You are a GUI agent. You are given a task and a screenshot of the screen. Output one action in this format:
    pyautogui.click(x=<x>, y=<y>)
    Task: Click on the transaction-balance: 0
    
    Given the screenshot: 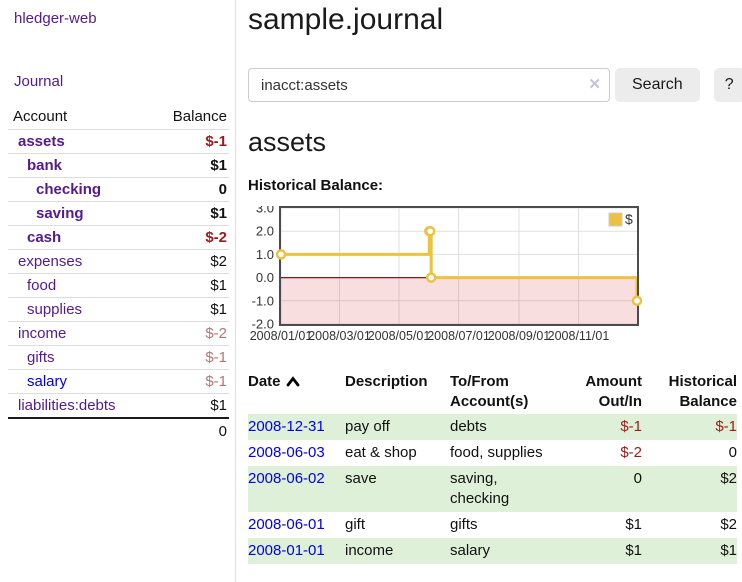 What is the action you would take?
    pyautogui.click(x=732, y=452)
    